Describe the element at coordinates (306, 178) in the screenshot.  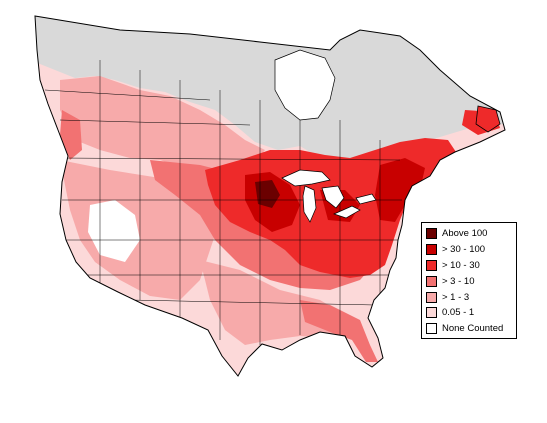
I see `lake-superior` at that location.